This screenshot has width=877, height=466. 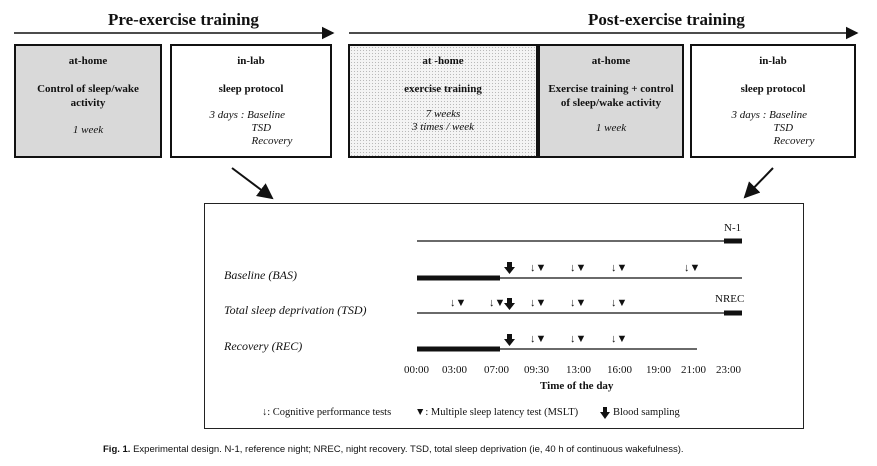 What do you see at coordinates (577, 386) in the screenshot?
I see `axis-title: Time of the day` at bounding box center [577, 386].